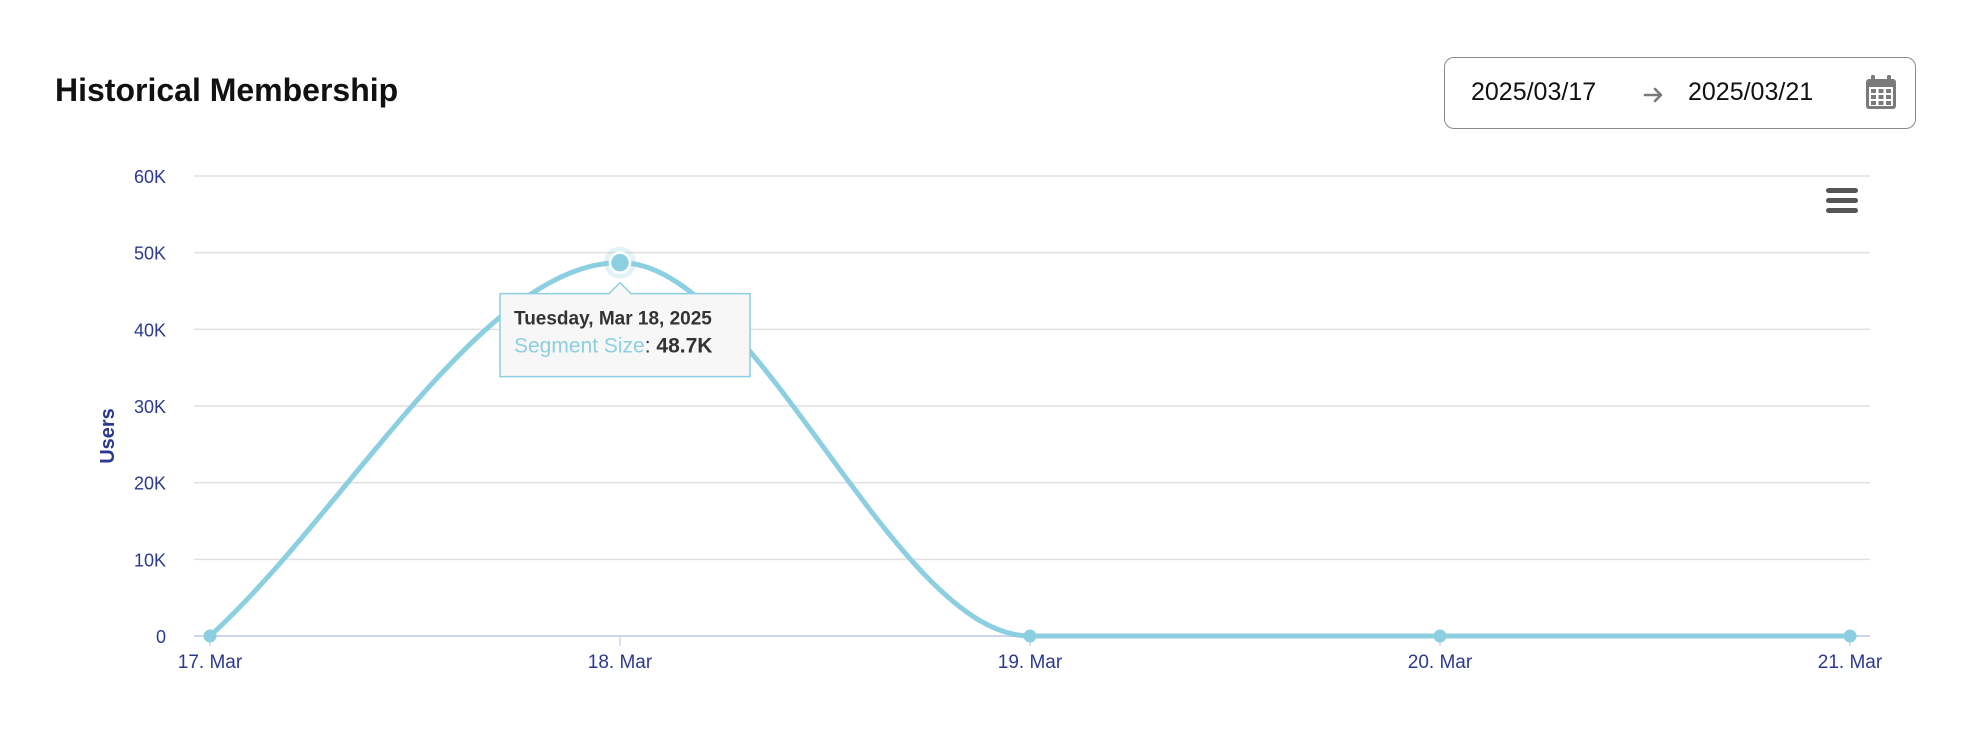  I want to click on x-tick-label: 17. Mar, so click(210, 662).